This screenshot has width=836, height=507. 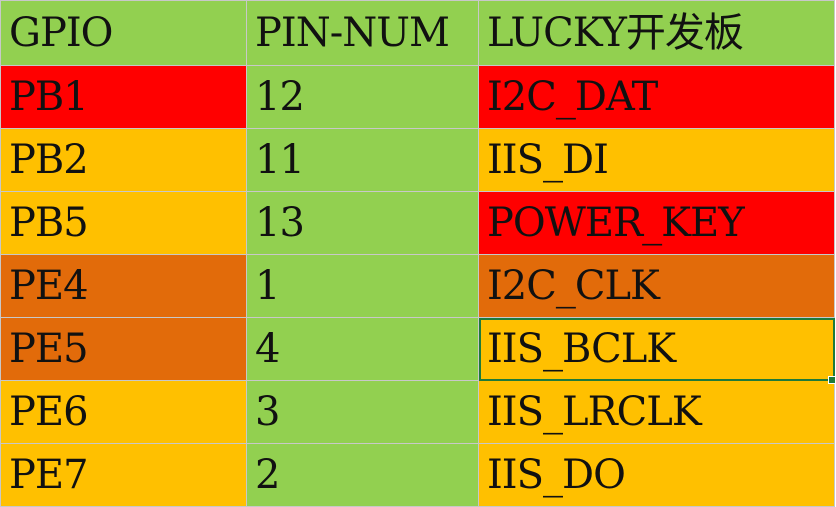 I want to click on table-row: PB1 12 I2C_DAT, so click(x=417, y=97).